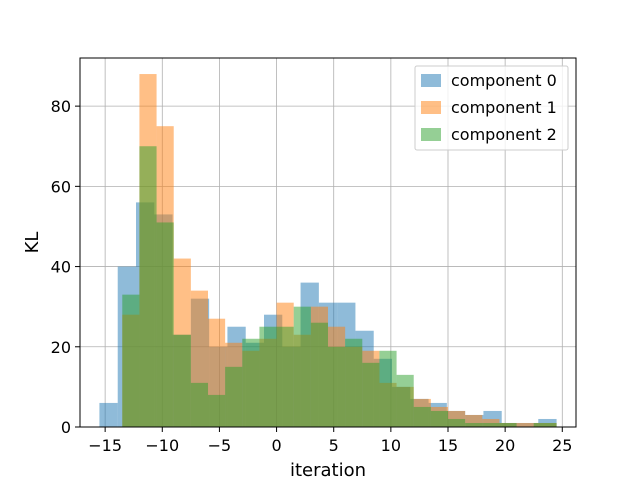  What do you see at coordinates (61, 106) in the screenshot?
I see `y-tick-label: 80` at bounding box center [61, 106].